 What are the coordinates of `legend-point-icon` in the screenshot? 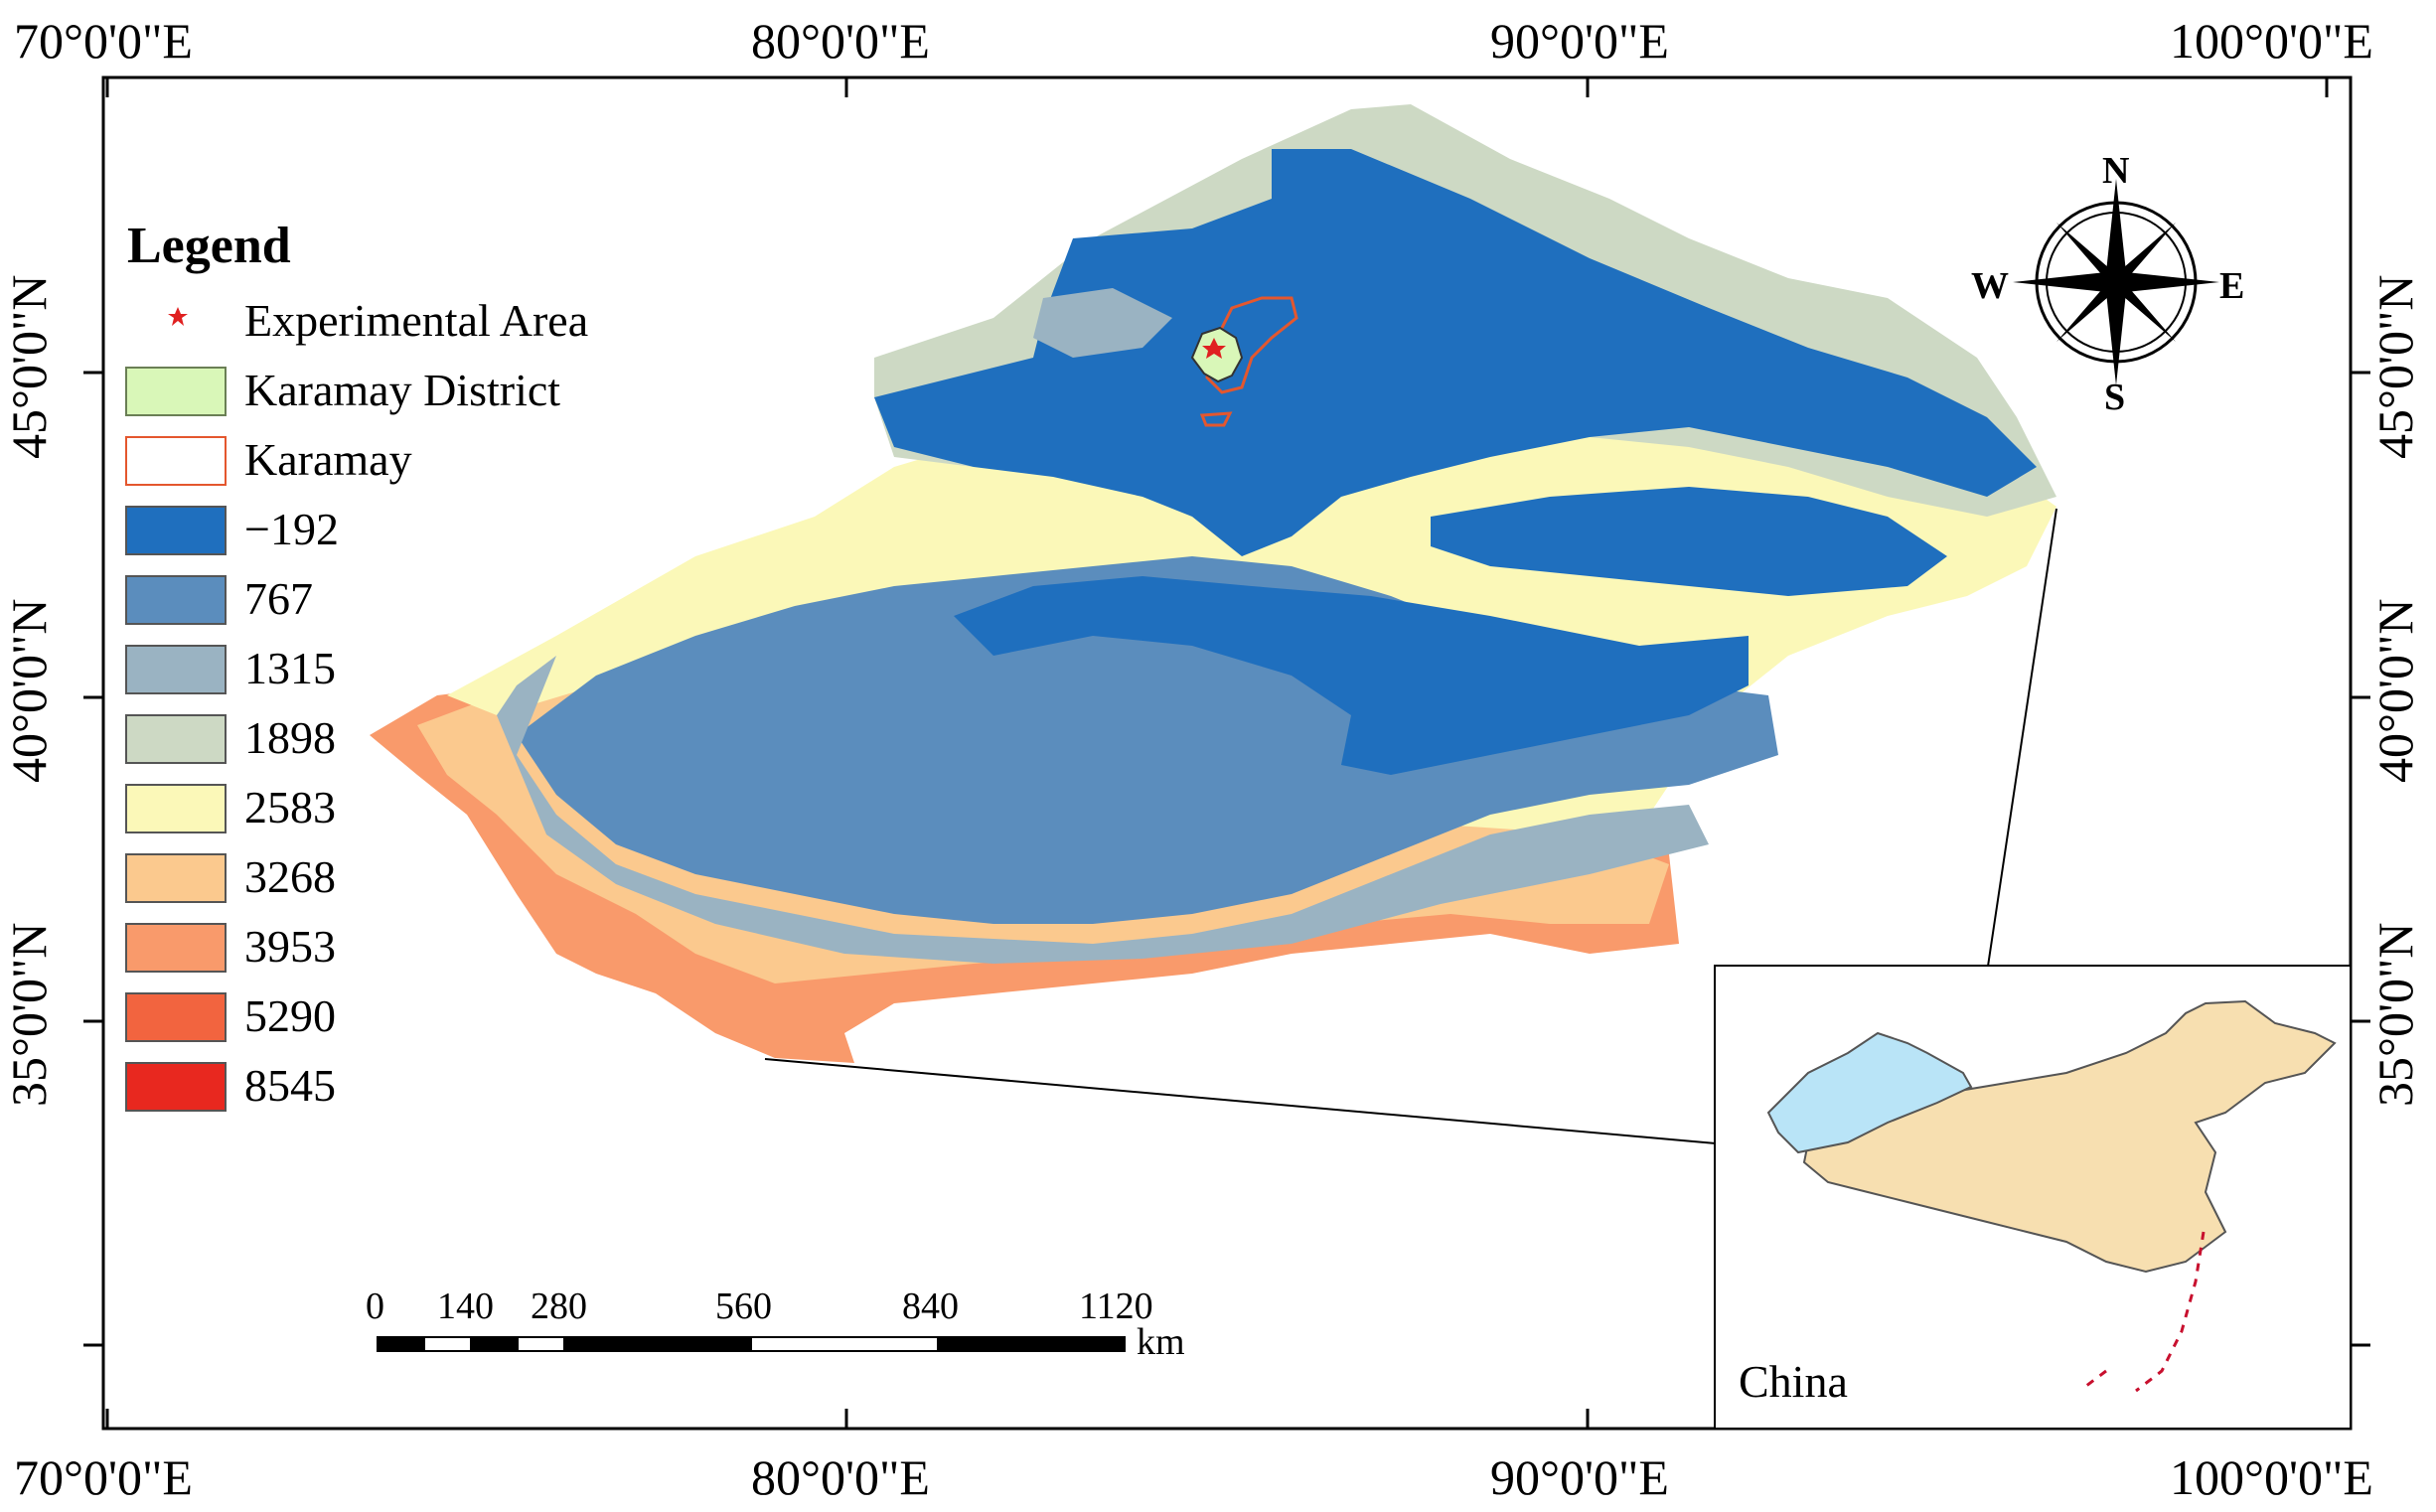 It's located at (178, 316).